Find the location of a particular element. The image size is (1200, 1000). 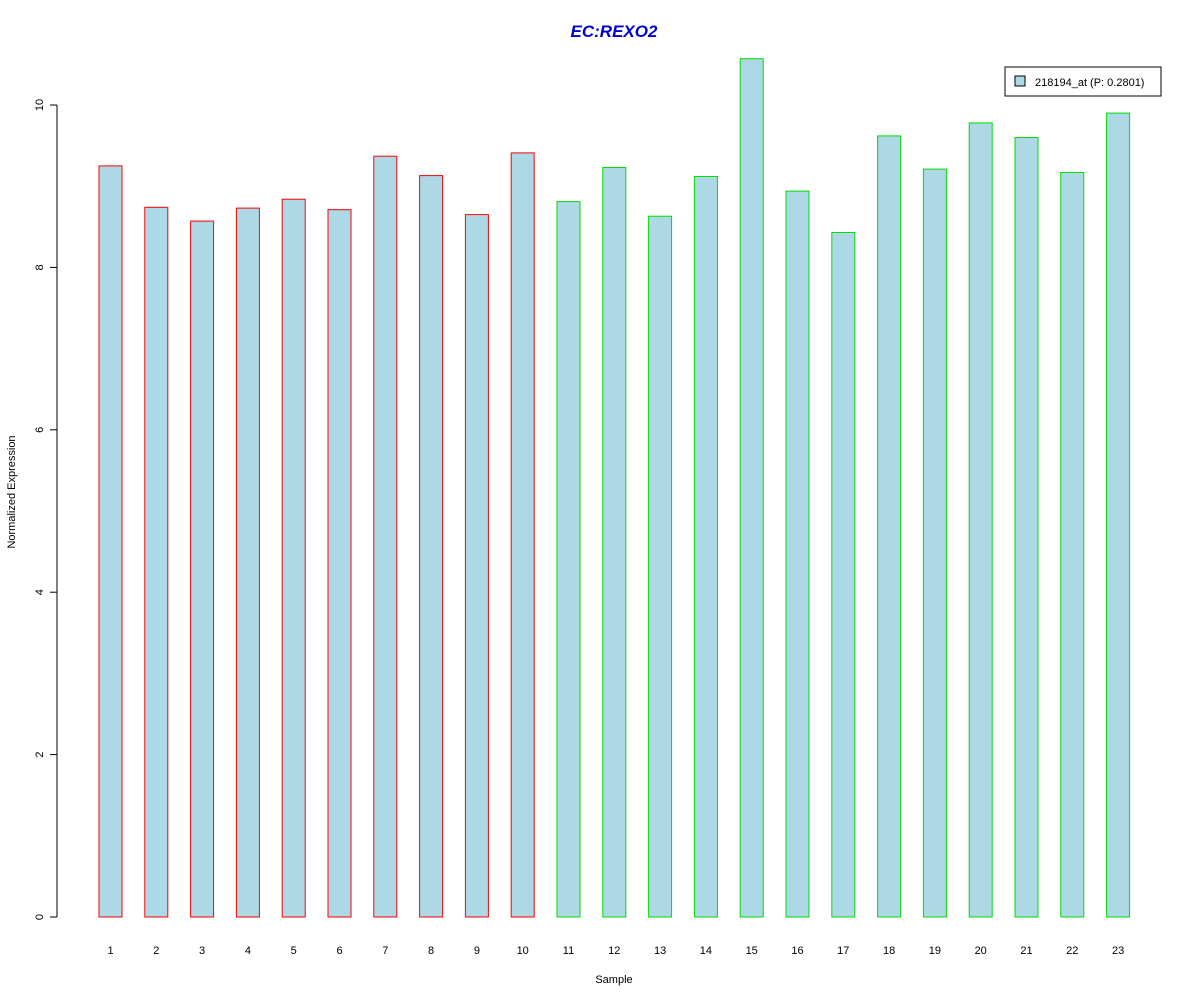

x-tick-label: 12 is located at coordinates (614, 951).